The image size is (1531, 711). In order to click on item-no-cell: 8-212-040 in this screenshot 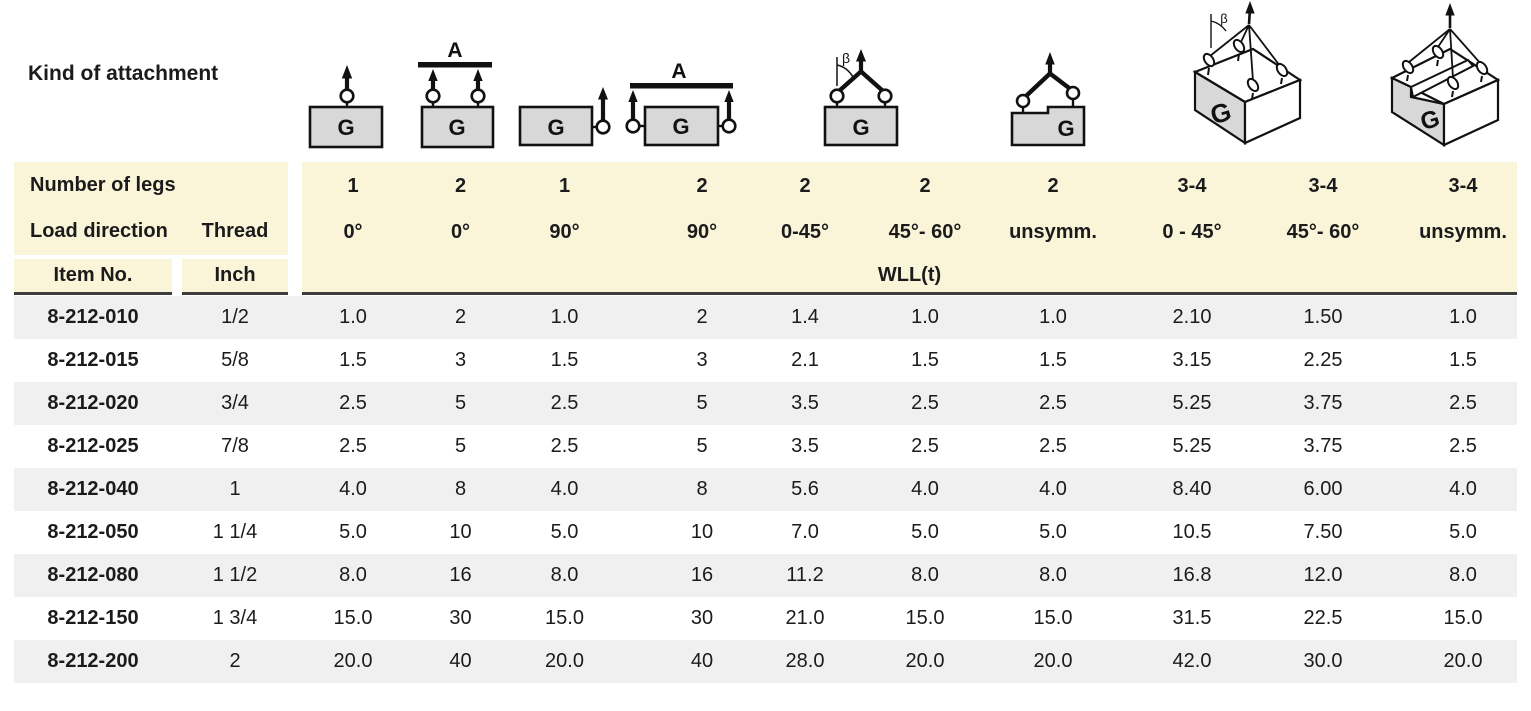, I will do `click(93, 489)`.